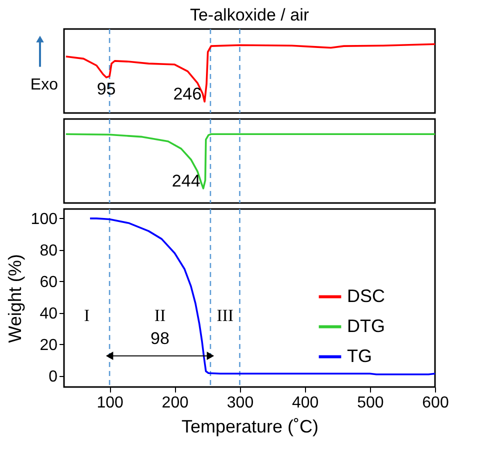 Image resolution: width=490 pixels, height=468 pixels. Describe the element at coordinates (110, 403) in the screenshot. I see `x-tick-label: 100` at that location.